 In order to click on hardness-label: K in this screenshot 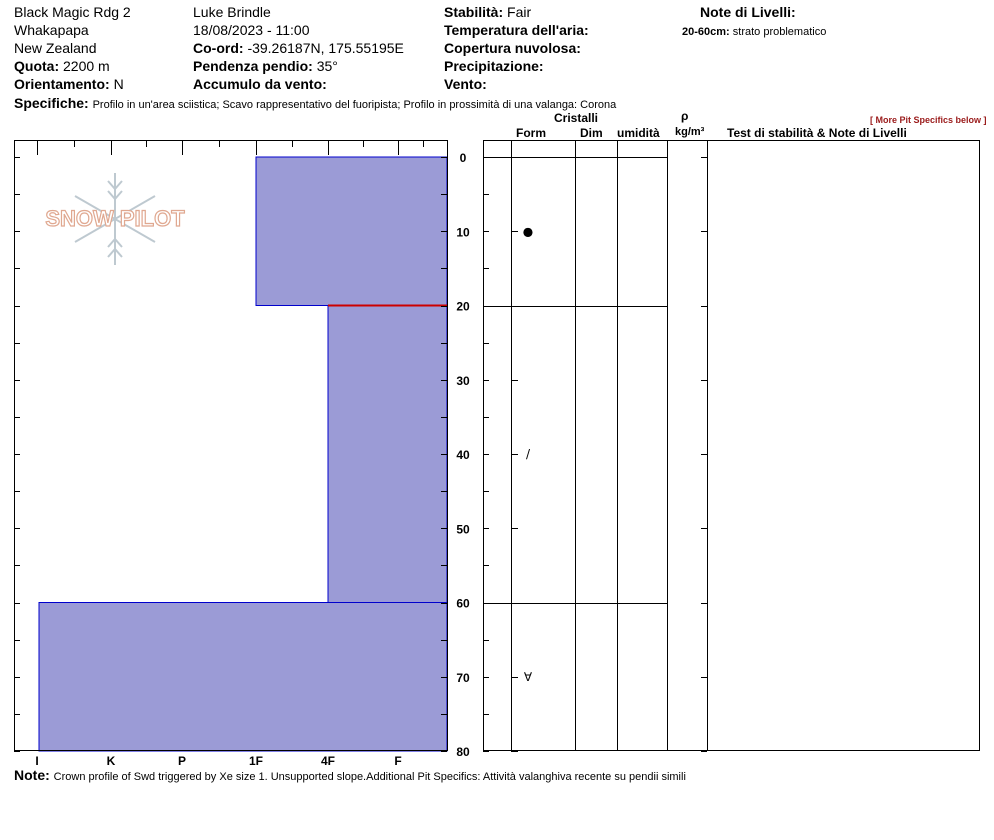, I will do `click(111, 761)`.